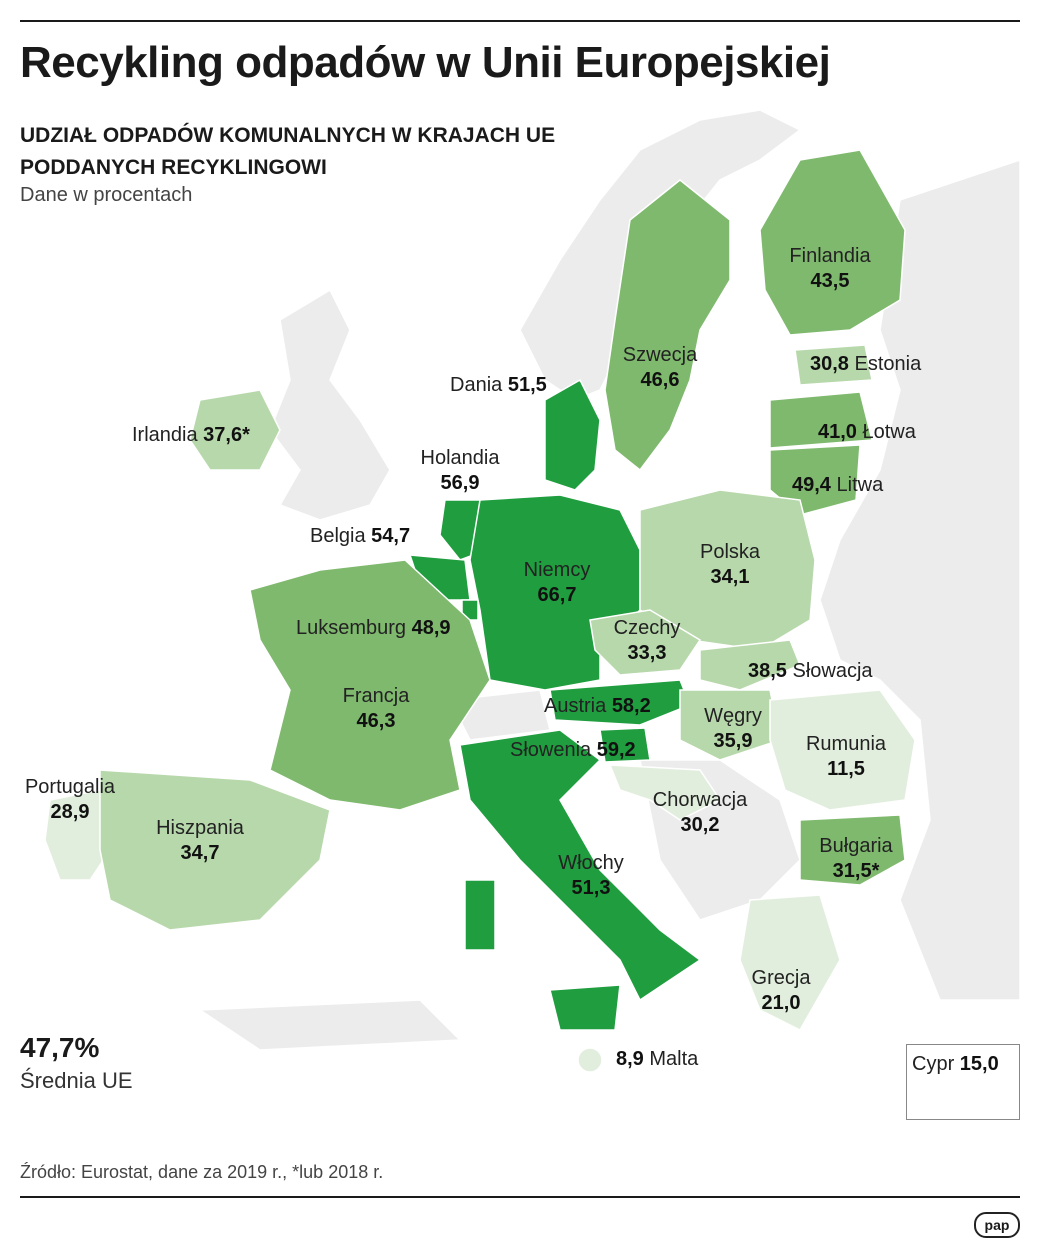  Describe the element at coordinates (631, 706) in the screenshot. I see `label-austria-value: 58,2` at that location.